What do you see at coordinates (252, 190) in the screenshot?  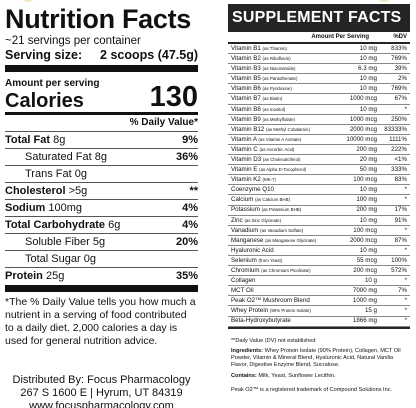 I see `supplement-name-text: Coenzyme Q10` at bounding box center [252, 190].